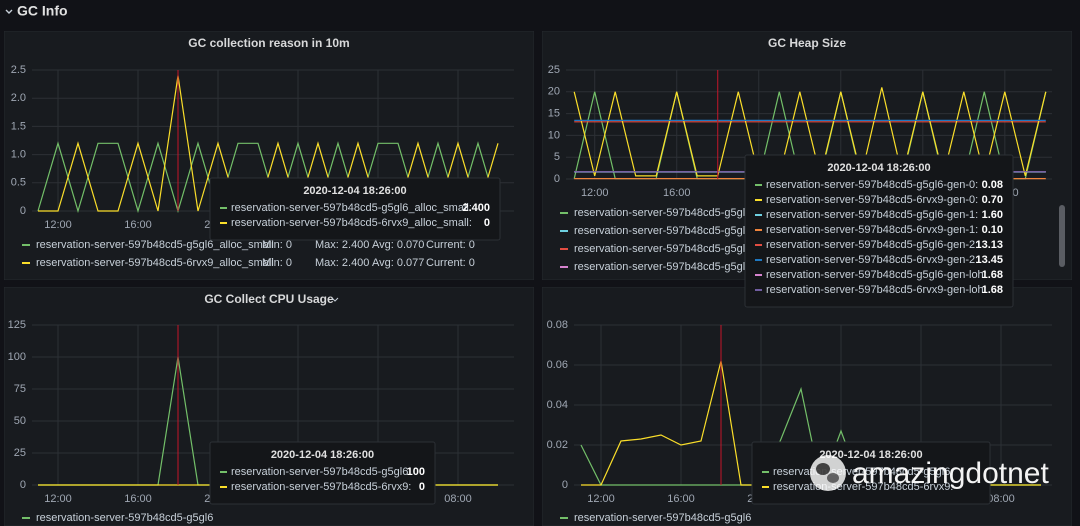 Image resolution: width=1080 pixels, height=526 pixels. What do you see at coordinates (992, 230) in the screenshot?
I see `tooltip-value: 0.10` at bounding box center [992, 230].